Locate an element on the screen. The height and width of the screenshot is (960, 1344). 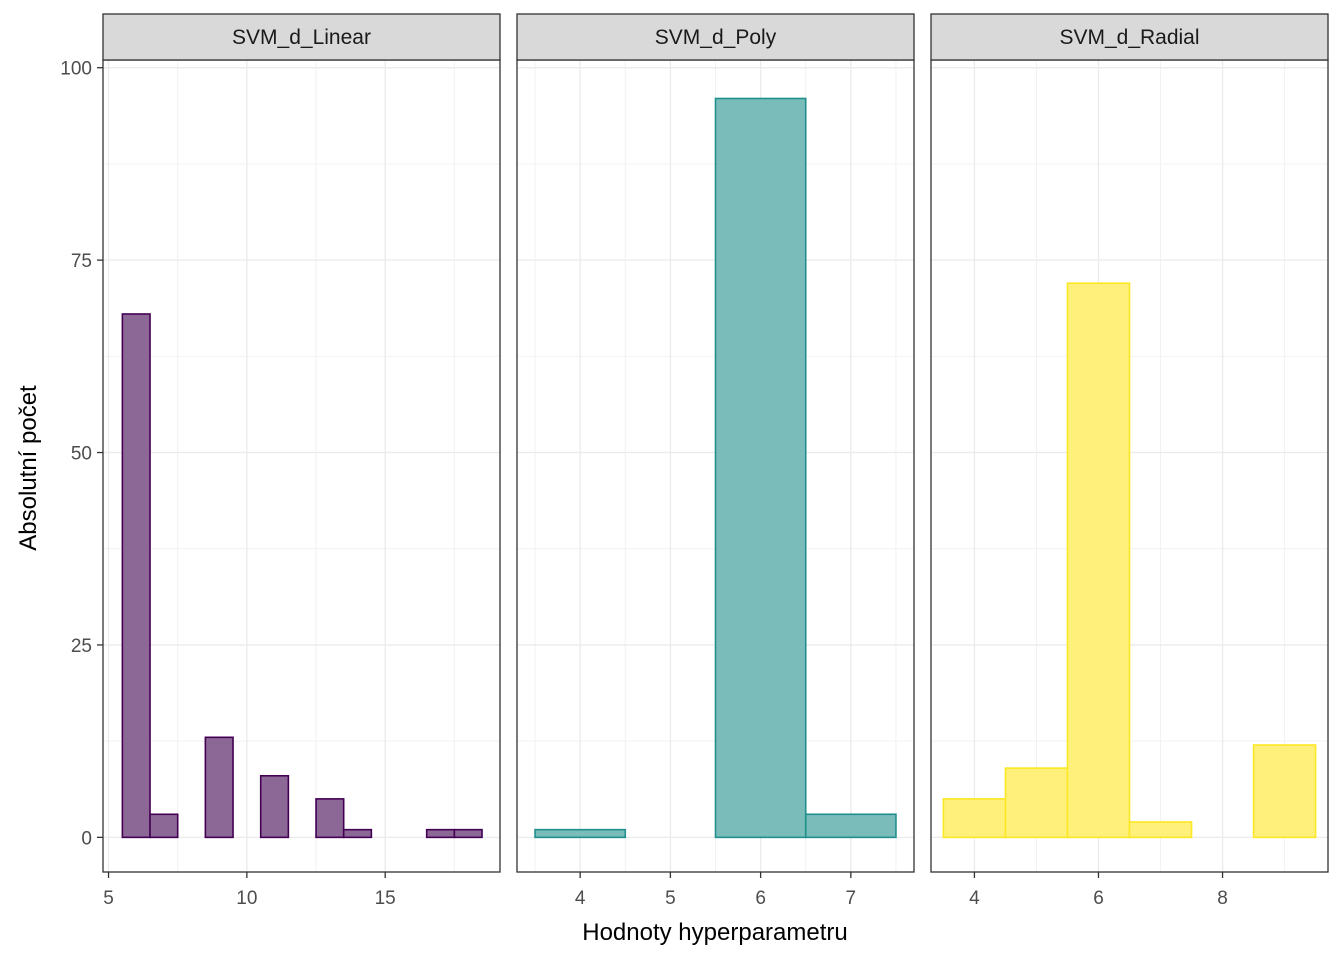
facet-strip-label: SVM_d_Linear is located at coordinates (301, 37).